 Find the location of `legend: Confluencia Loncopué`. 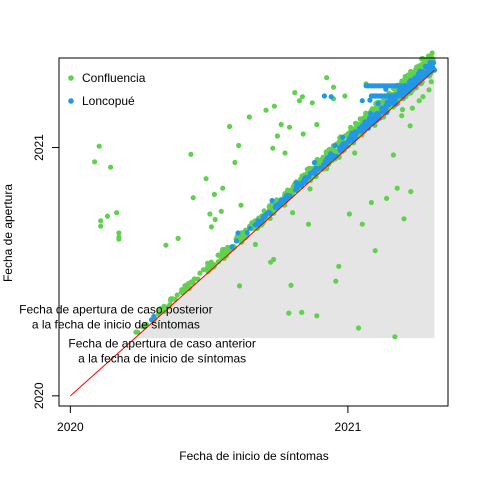

legend: Confluencia Loncopué is located at coordinates (107, 89).